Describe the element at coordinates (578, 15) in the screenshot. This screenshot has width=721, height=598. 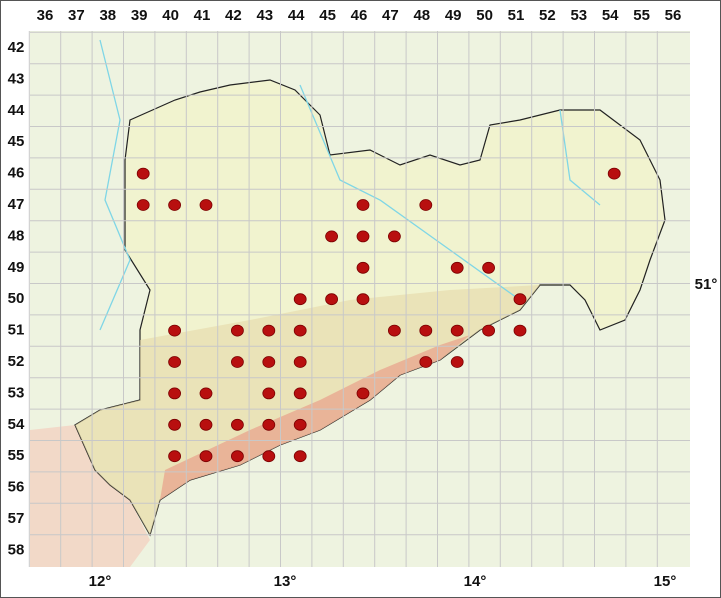
I see `column-label: 53` at that location.